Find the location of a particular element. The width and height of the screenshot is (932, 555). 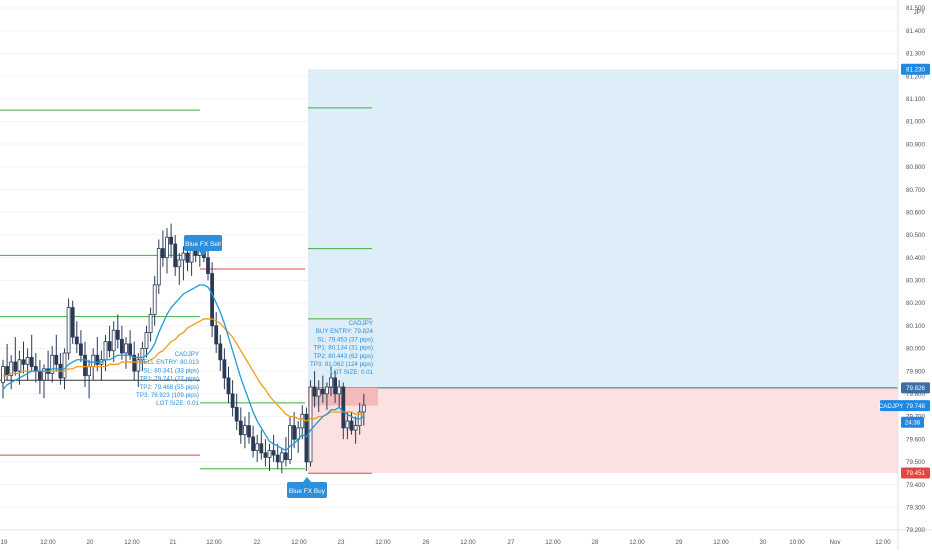

note-line: BUY ENTRY: 79.824 is located at coordinates (345, 331).